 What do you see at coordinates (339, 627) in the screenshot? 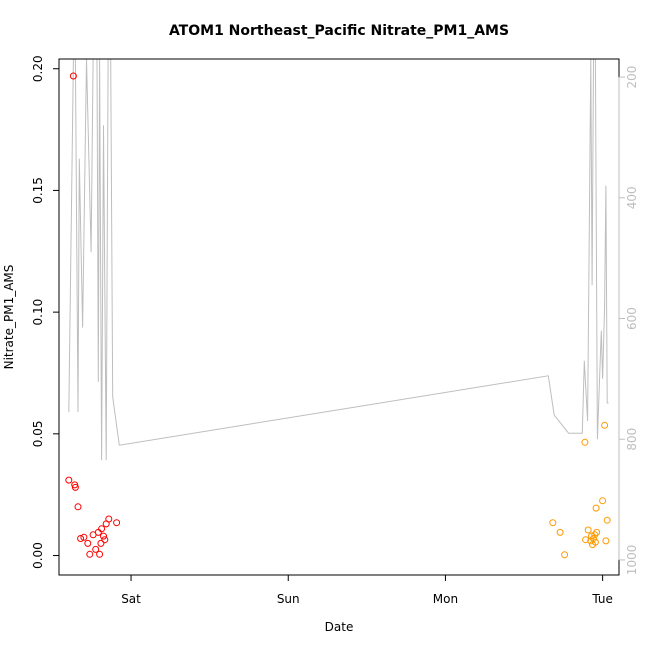
I see `x-axis-label: Date` at bounding box center [339, 627].